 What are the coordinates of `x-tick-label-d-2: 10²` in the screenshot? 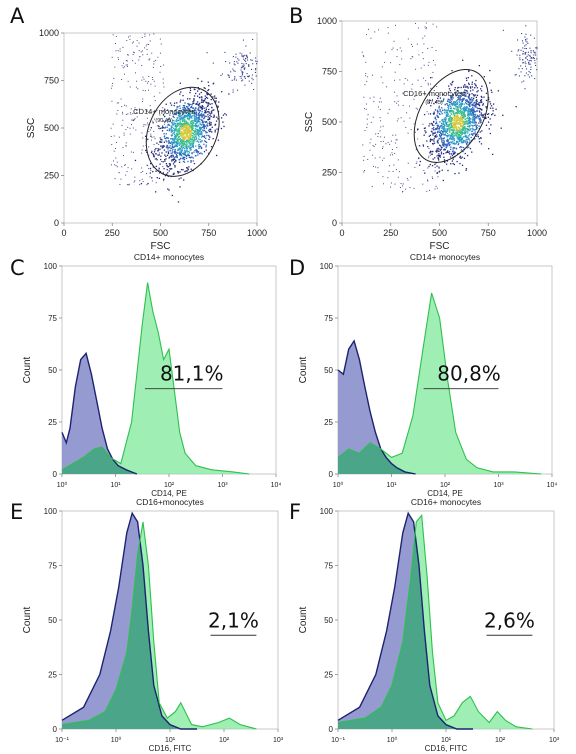 It's located at (445, 485).